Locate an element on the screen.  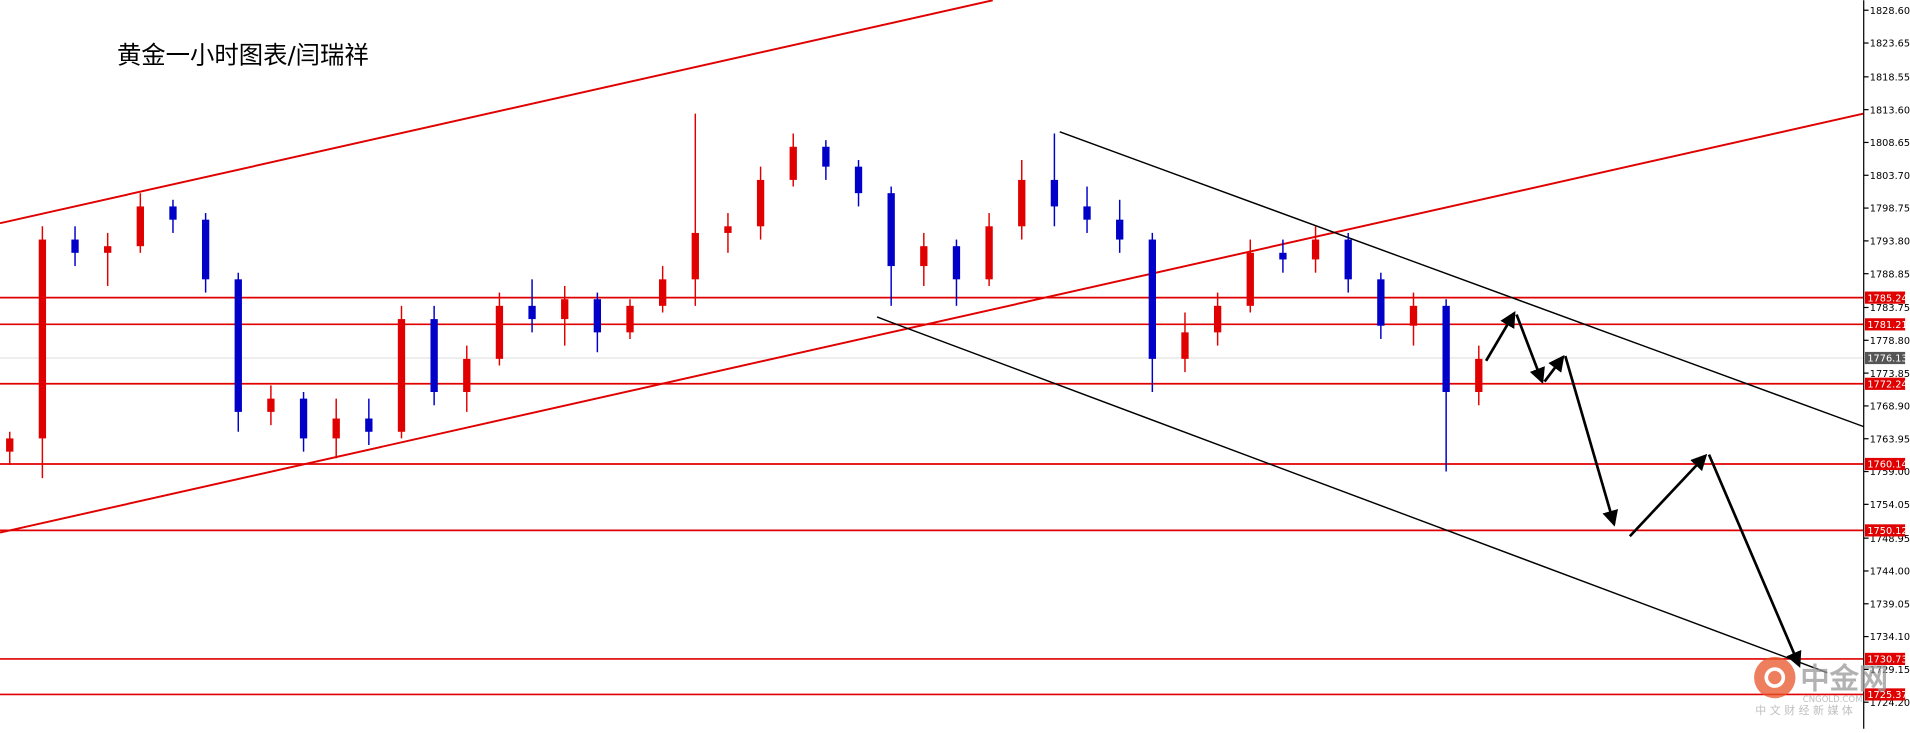
y-tick-label: 1734.10 is located at coordinates (1890, 637).